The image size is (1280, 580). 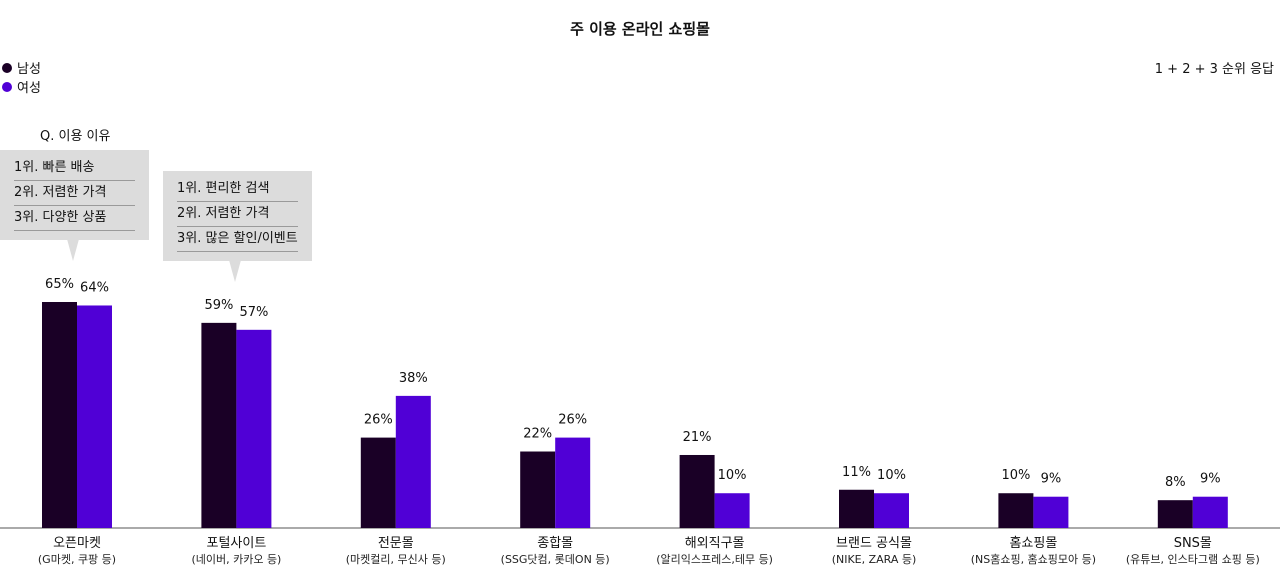 I want to click on category-label: 전문몰, so click(x=396, y=543).